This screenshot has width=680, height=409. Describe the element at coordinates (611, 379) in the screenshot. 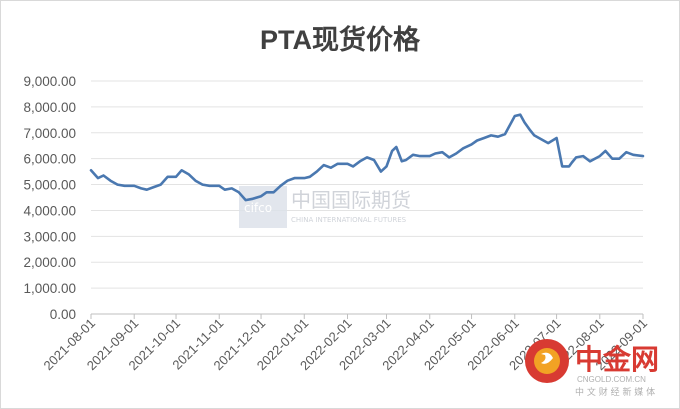

I see `brand-url: CNGOLD.COM.CN` at that location.